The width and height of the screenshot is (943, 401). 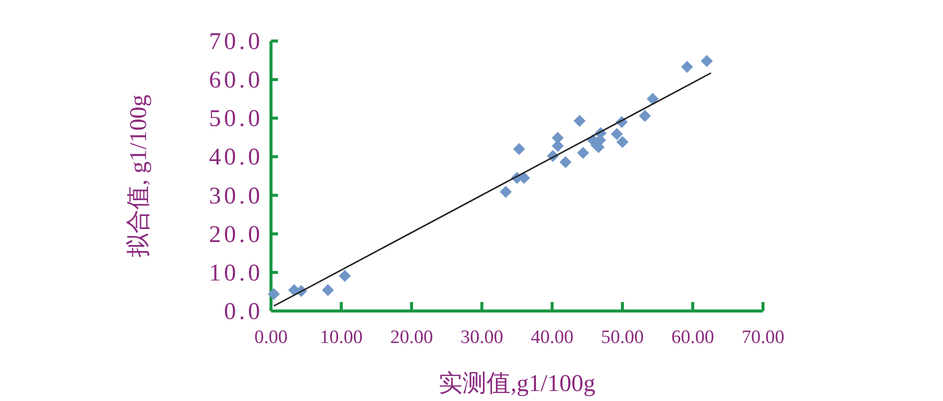 I want to click on y-tick-label: 20.0, so click(x=236, y=235).